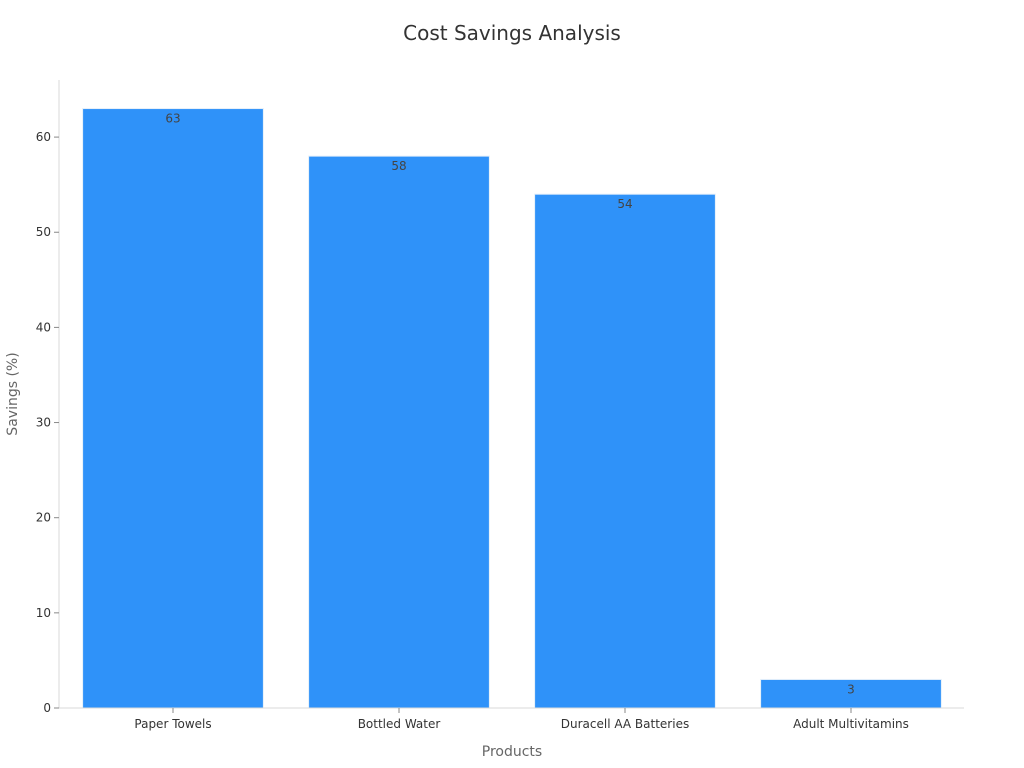  What do you see at coordinates (43, 518) in the screenshot?
I see `y-tick-label-2: 20` at bounding box center [43, 518].